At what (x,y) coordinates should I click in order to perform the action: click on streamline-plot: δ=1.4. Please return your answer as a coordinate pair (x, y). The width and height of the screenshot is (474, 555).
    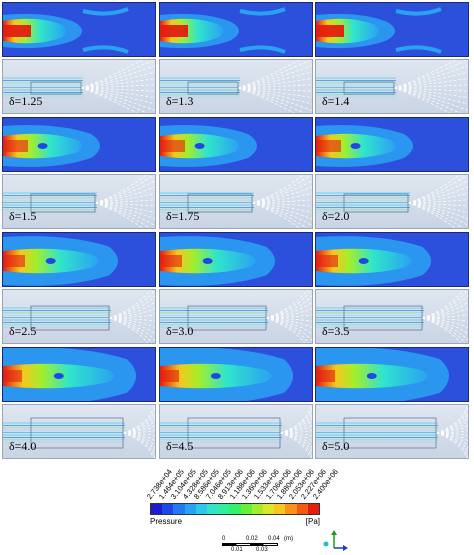
    Looking at the image, I should click on (392, 86).